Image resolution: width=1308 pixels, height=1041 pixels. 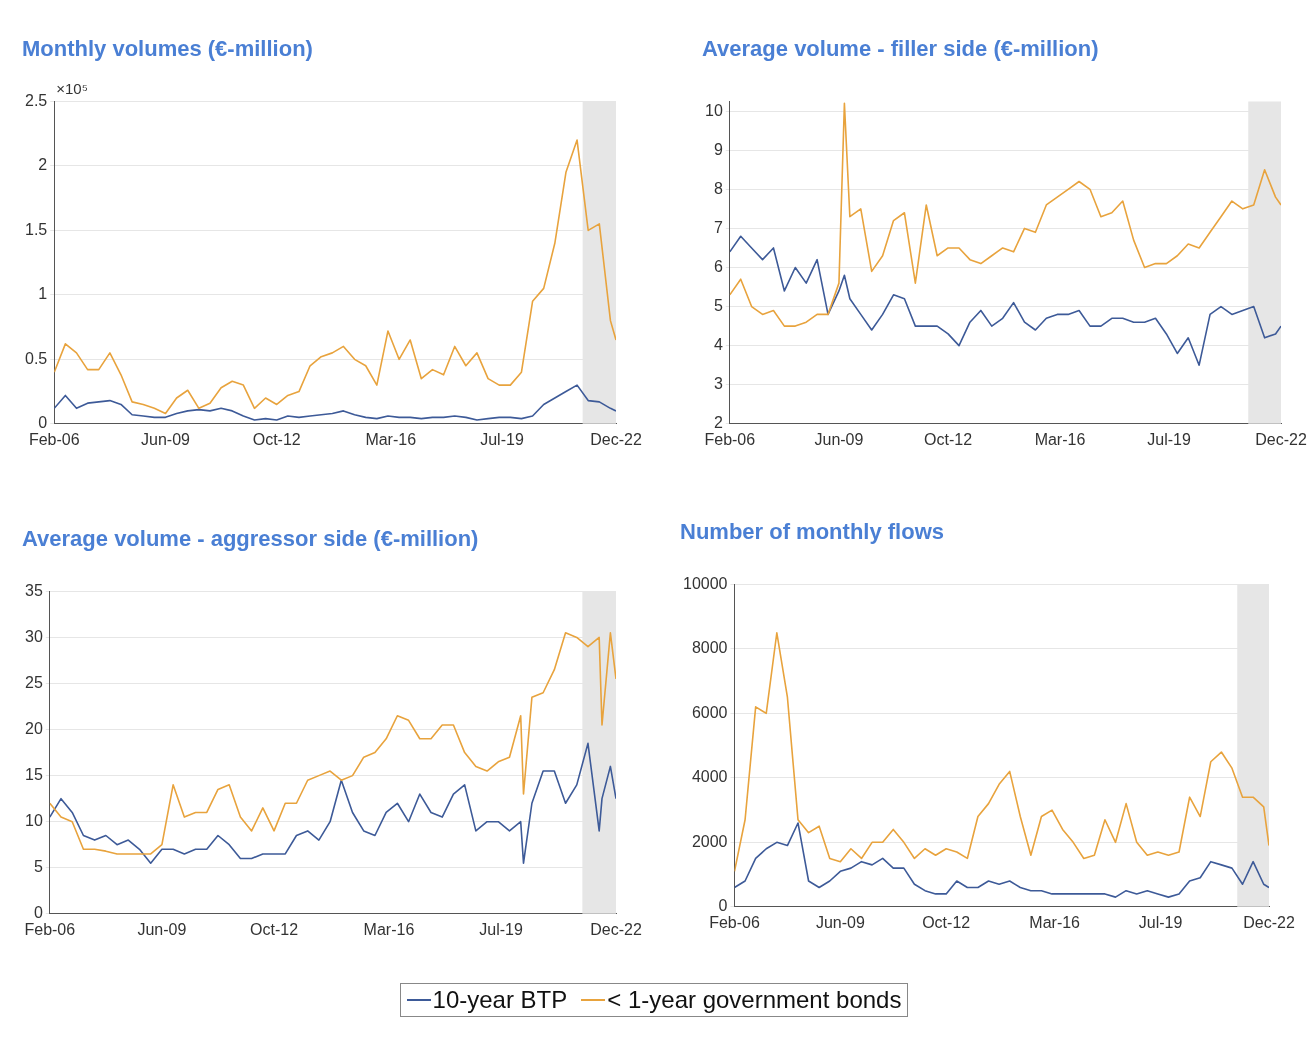 What do you see at coordinates (718, 227) in the screenshot?
I see `y-tick-label: 7` at bounding box center [718, 227].